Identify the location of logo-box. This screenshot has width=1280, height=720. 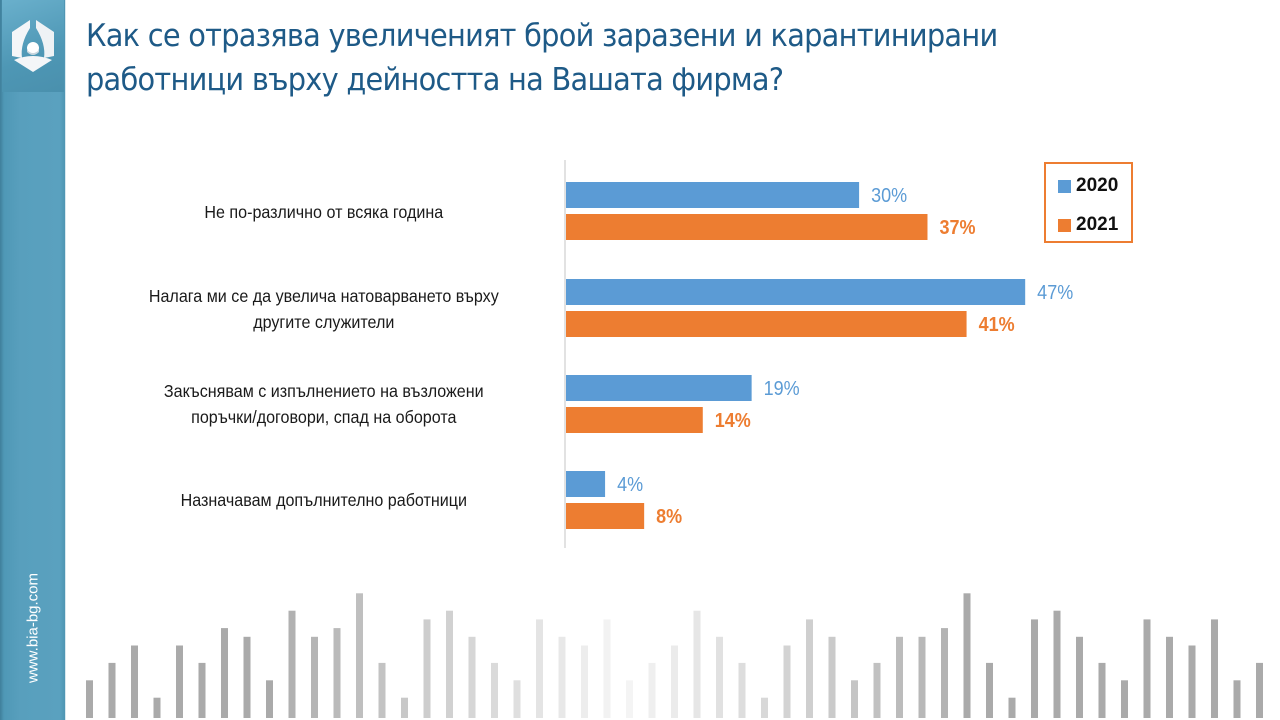
(33, 46).